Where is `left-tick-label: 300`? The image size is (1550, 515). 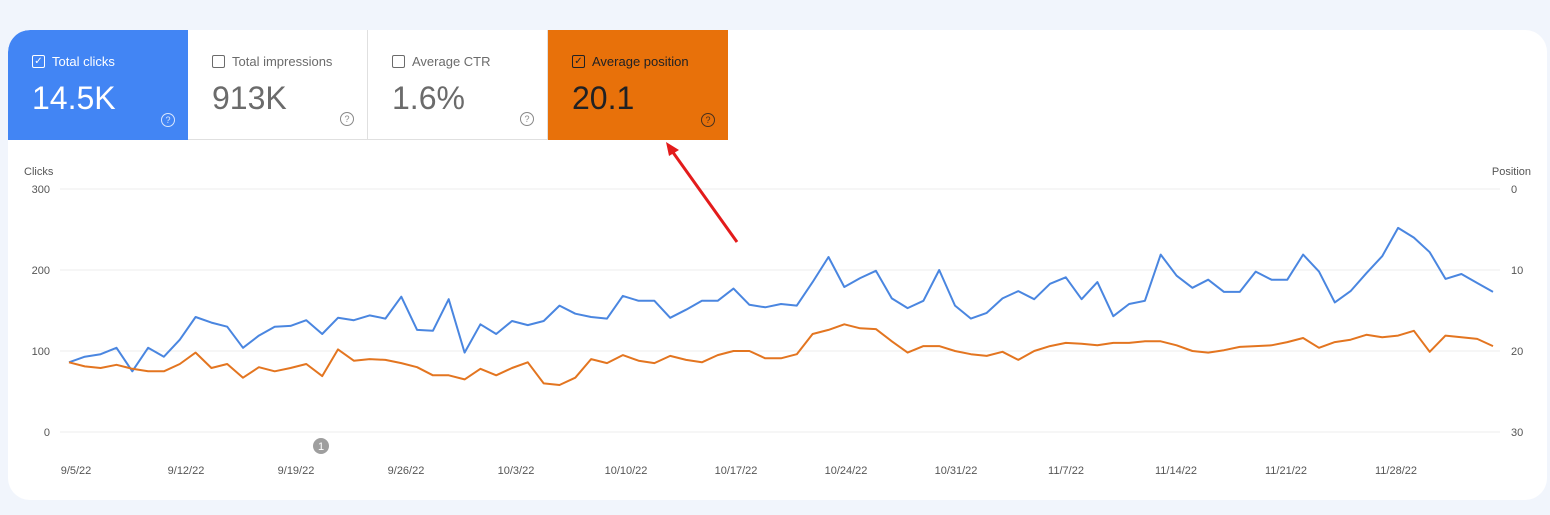
left-tick-label: 300 is located at coordinates (41, 190).